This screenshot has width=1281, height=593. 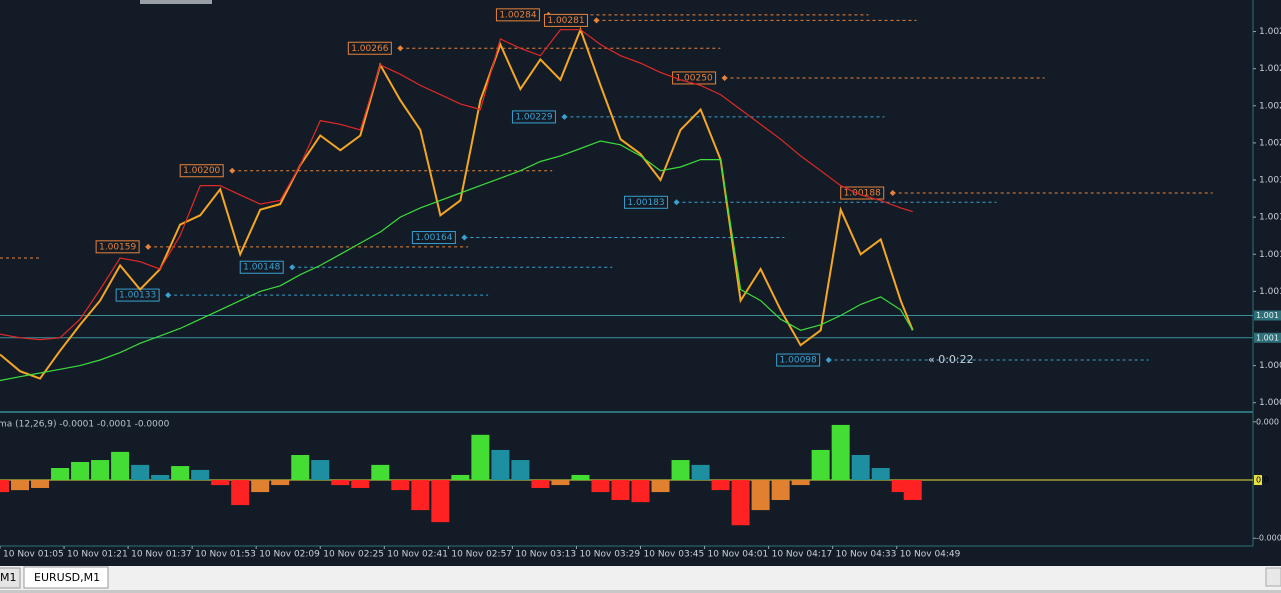 What do you see at coordinates (1268, 538) in the screenshot?
I see `y-tick-label: -0.000` at bounding box center [1268, 538].